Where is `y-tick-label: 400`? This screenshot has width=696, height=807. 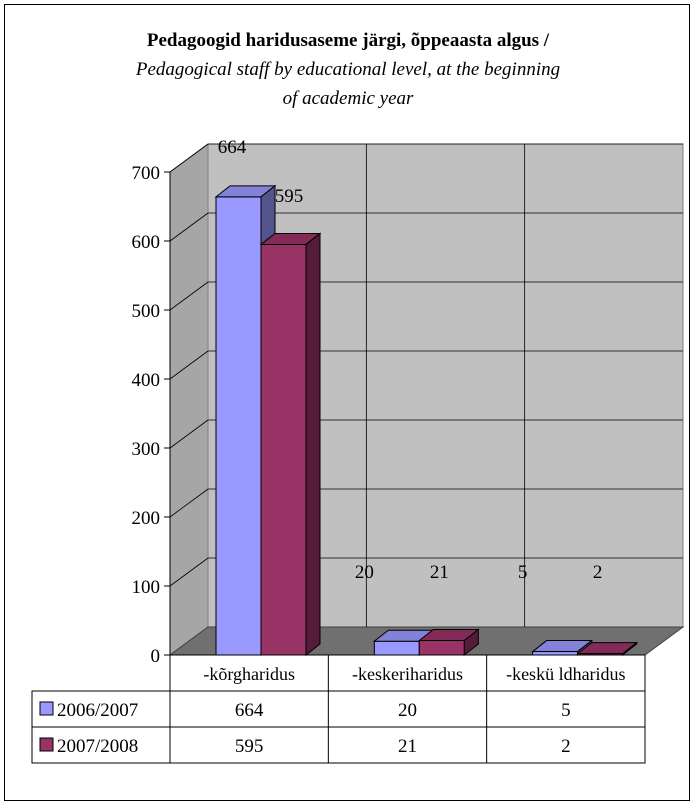 y-tick-label: 400 is located at coordinates (146, 380).